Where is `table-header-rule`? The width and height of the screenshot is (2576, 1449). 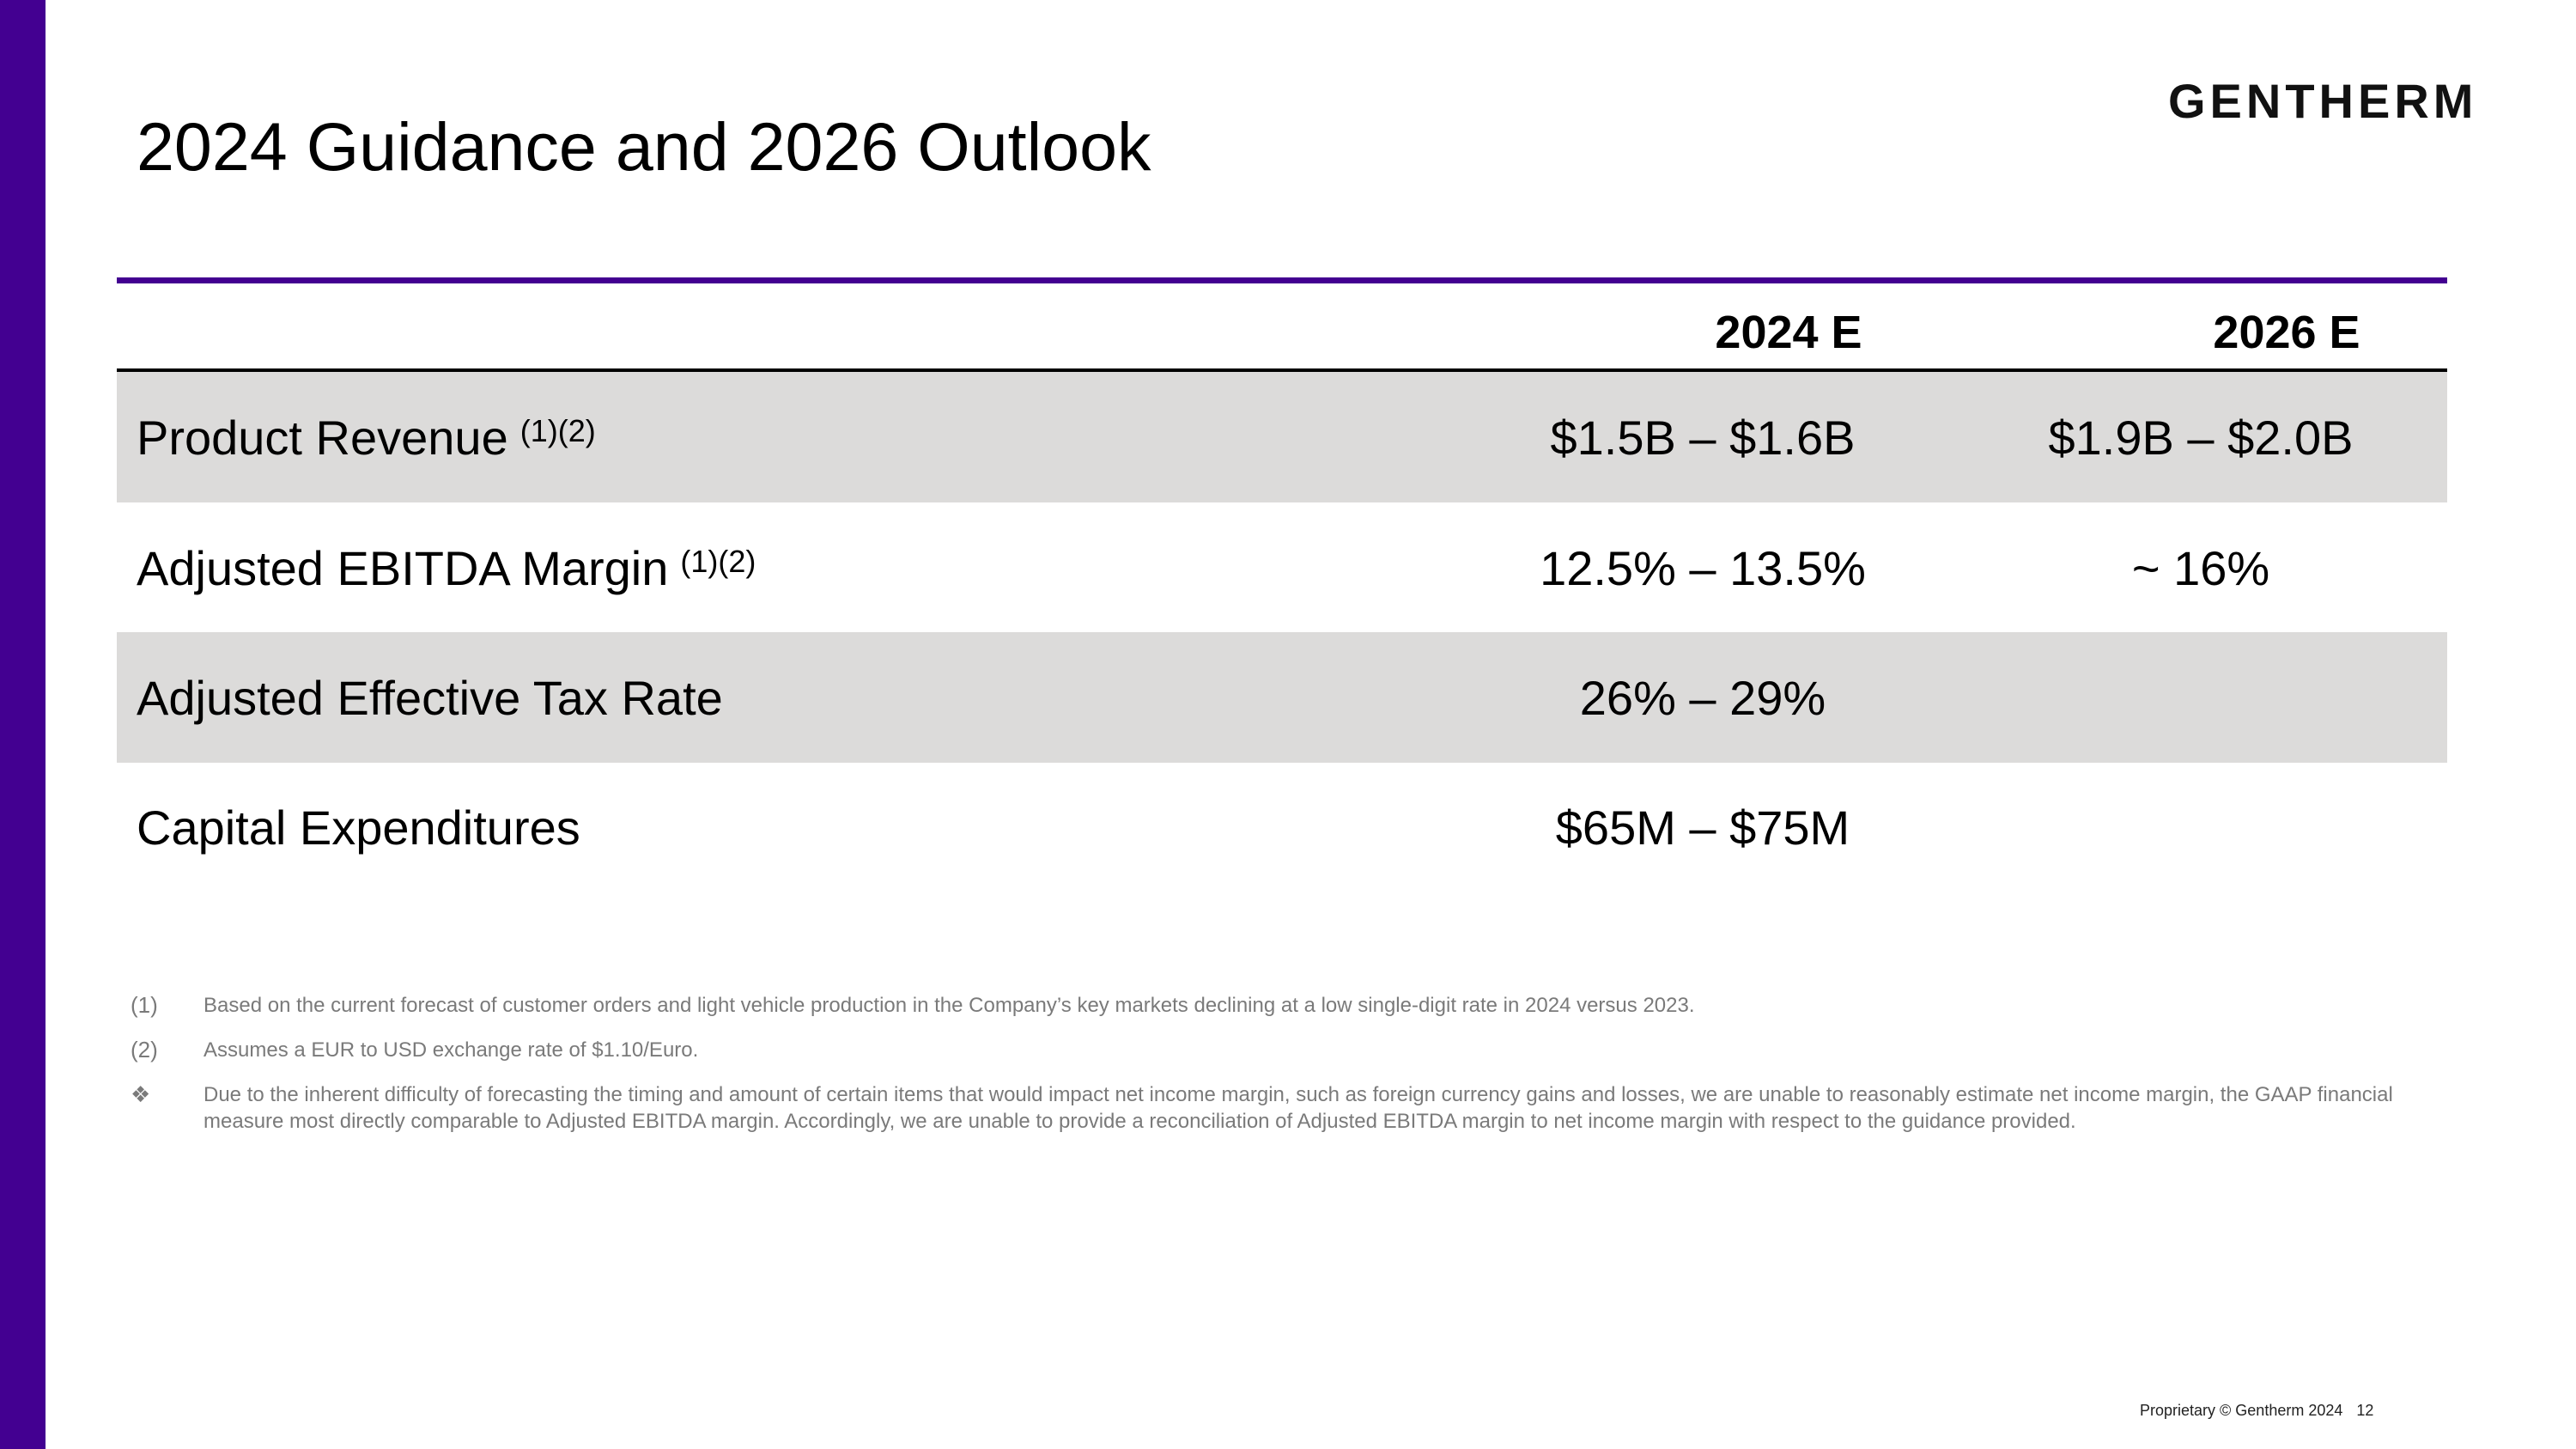
table-header-rule is located at coordinates (1282, 370).